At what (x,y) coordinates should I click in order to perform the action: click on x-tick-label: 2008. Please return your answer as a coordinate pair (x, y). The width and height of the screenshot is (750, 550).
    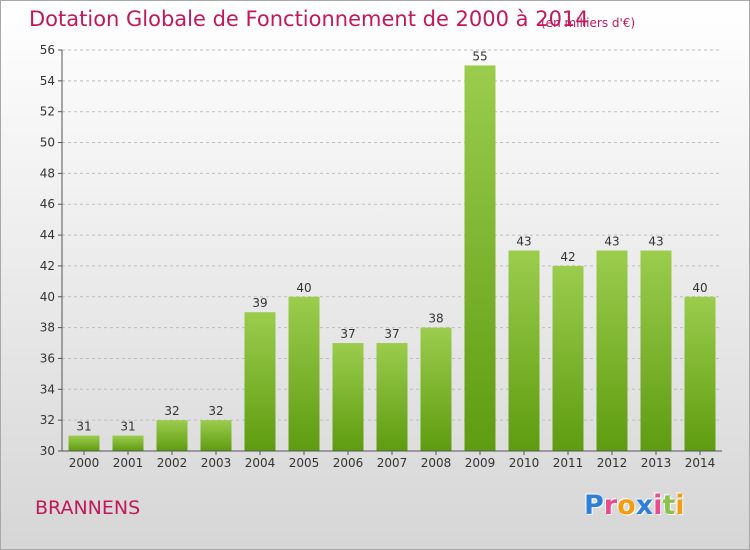
    Looking at the image, I should click on (436, 463).